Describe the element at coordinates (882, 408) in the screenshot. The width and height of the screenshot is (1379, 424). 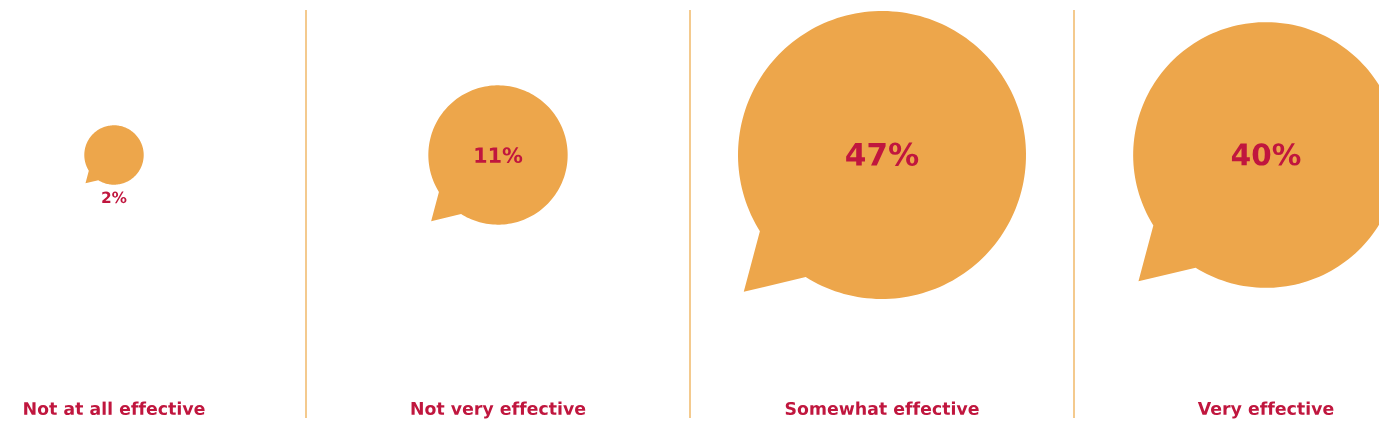
I see `category-label: Somewhat effective` at that location.